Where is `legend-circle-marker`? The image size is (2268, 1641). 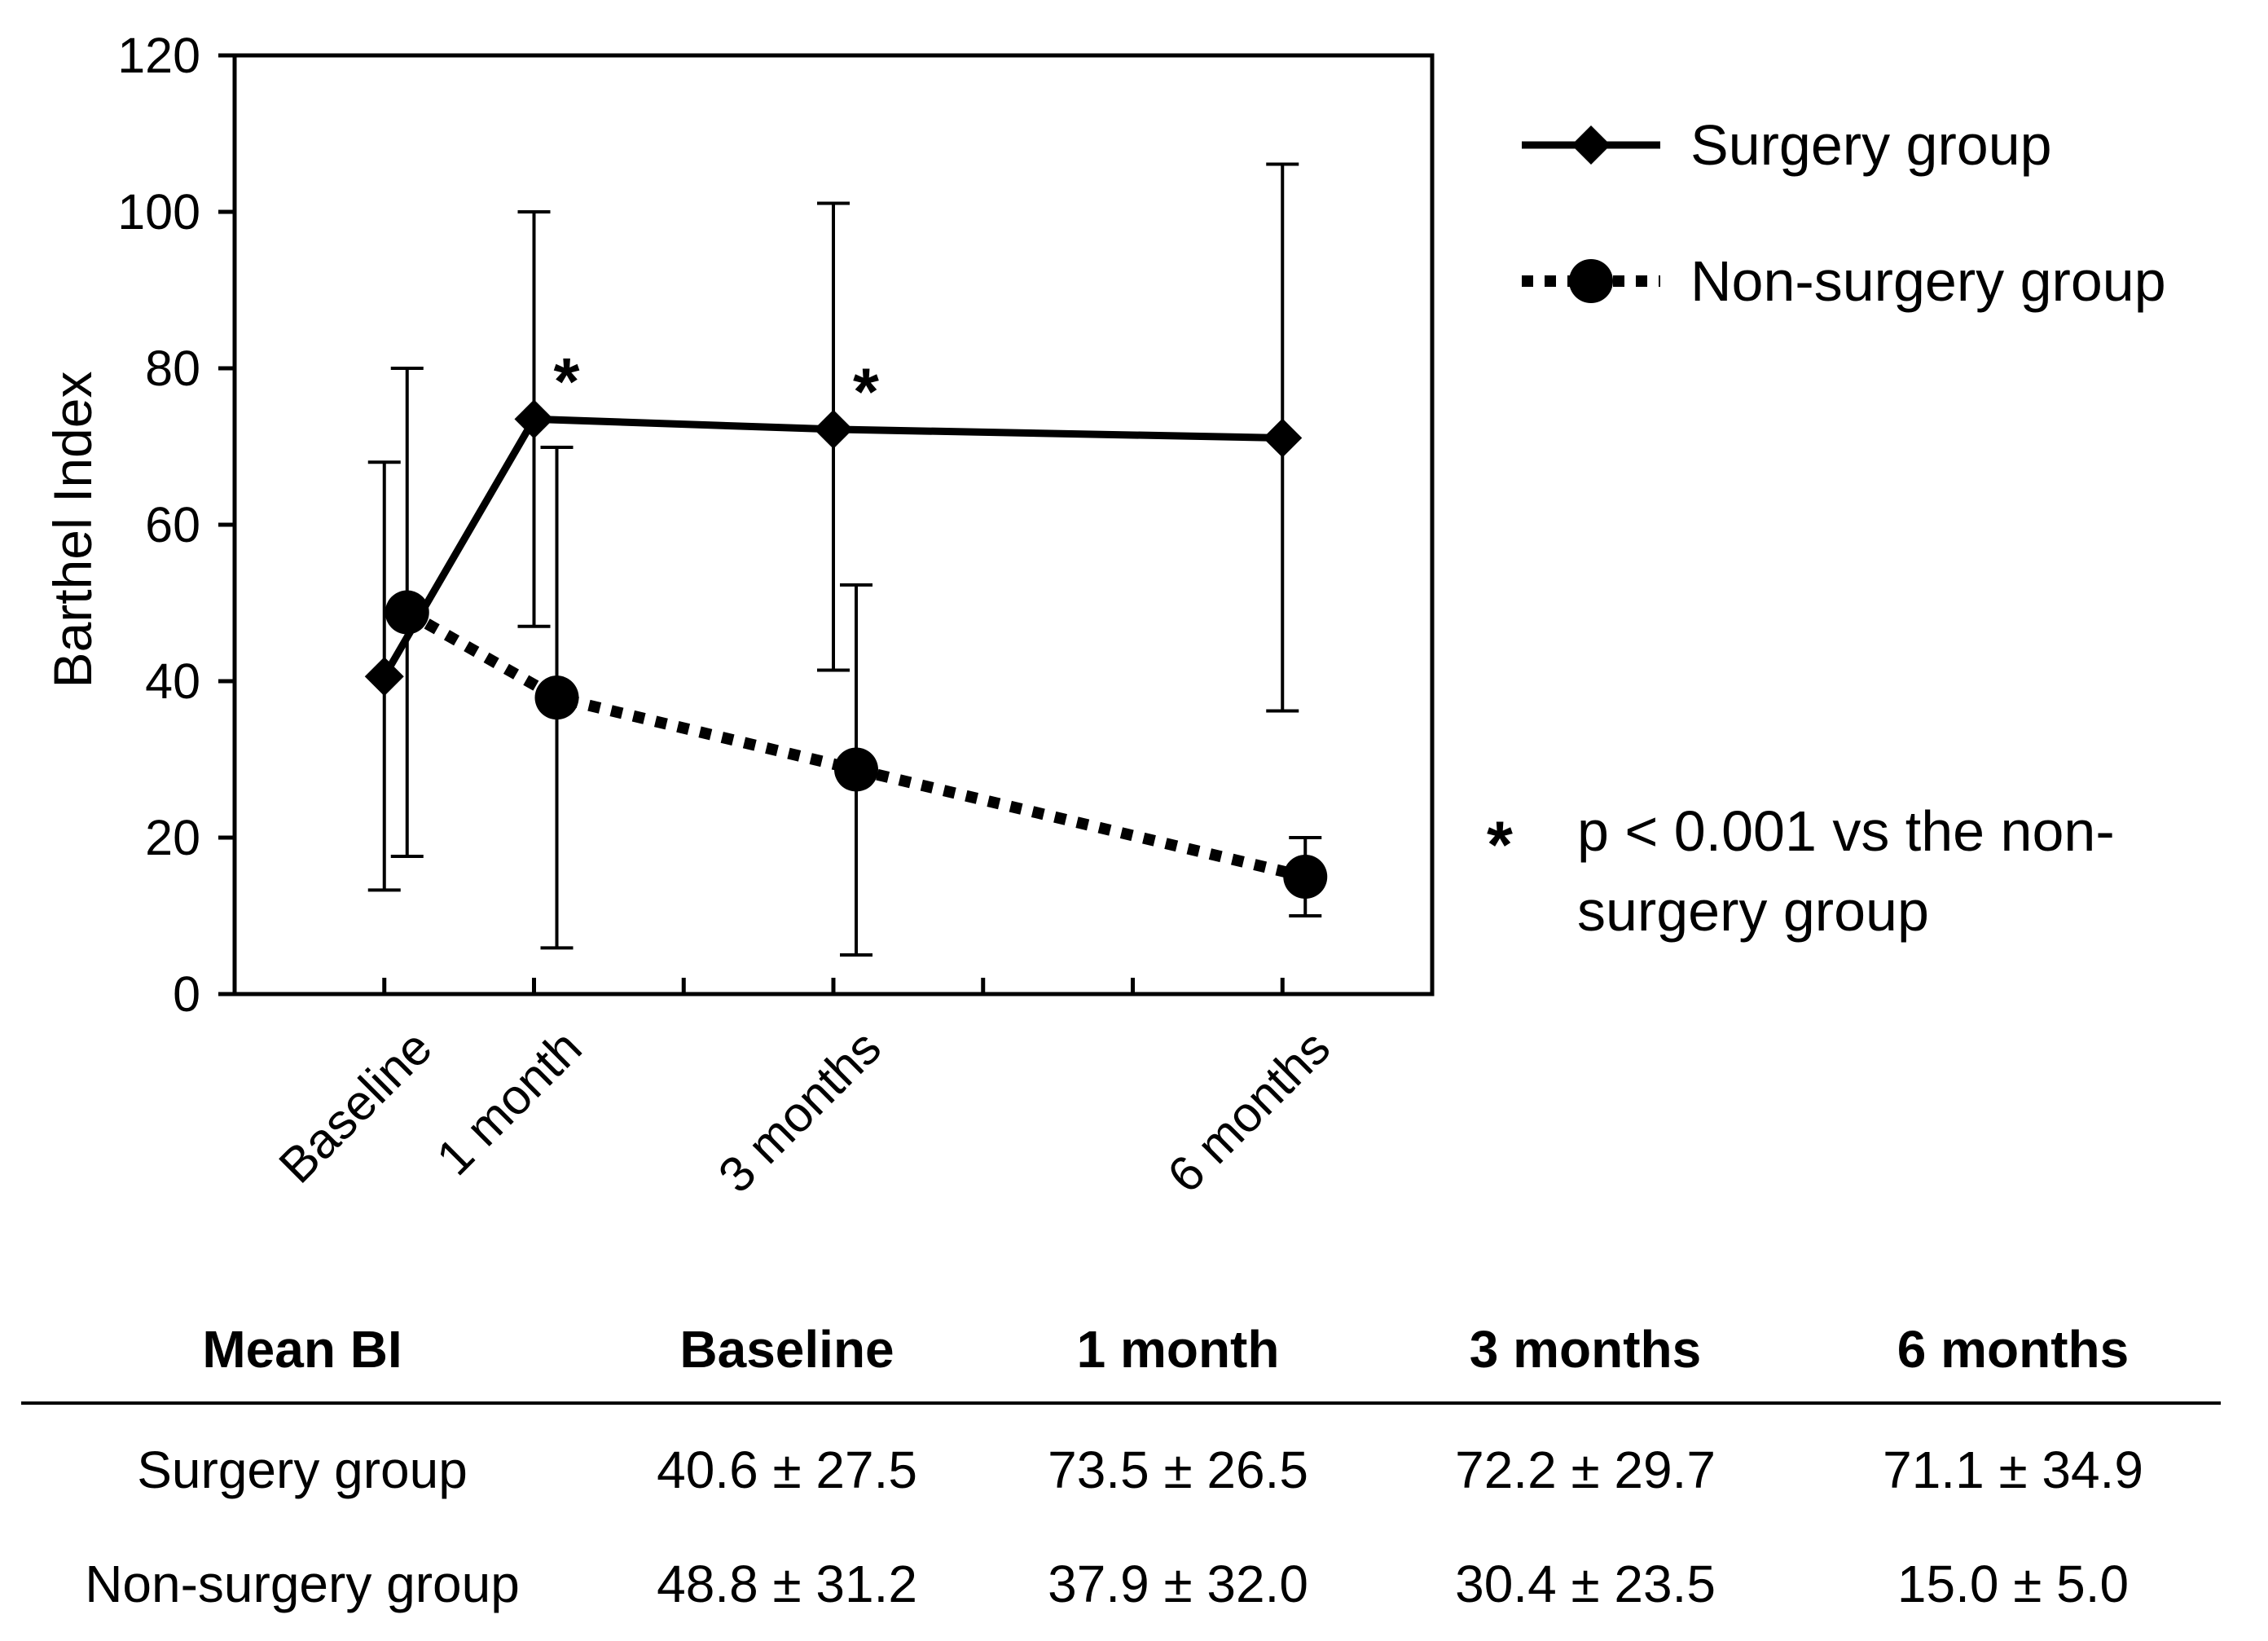 legend-circle-marker is located at coordinates (1591, 281).